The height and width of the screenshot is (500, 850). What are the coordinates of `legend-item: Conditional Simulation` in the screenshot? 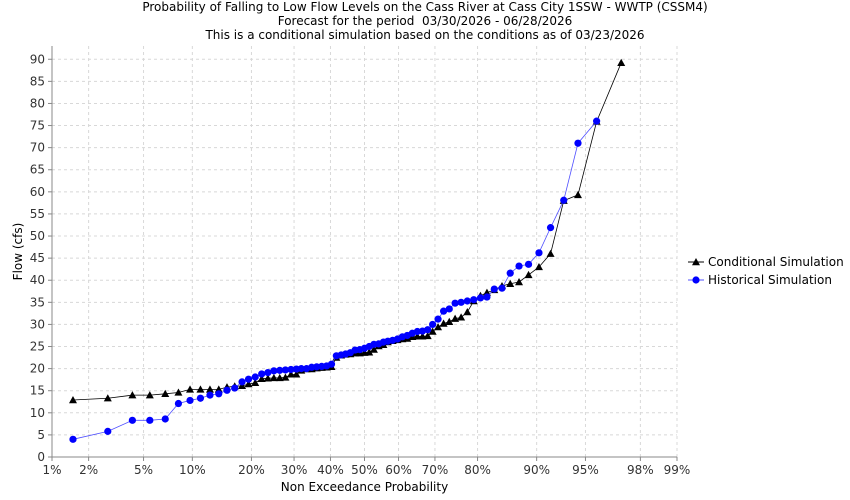 It's located at (766, 262).